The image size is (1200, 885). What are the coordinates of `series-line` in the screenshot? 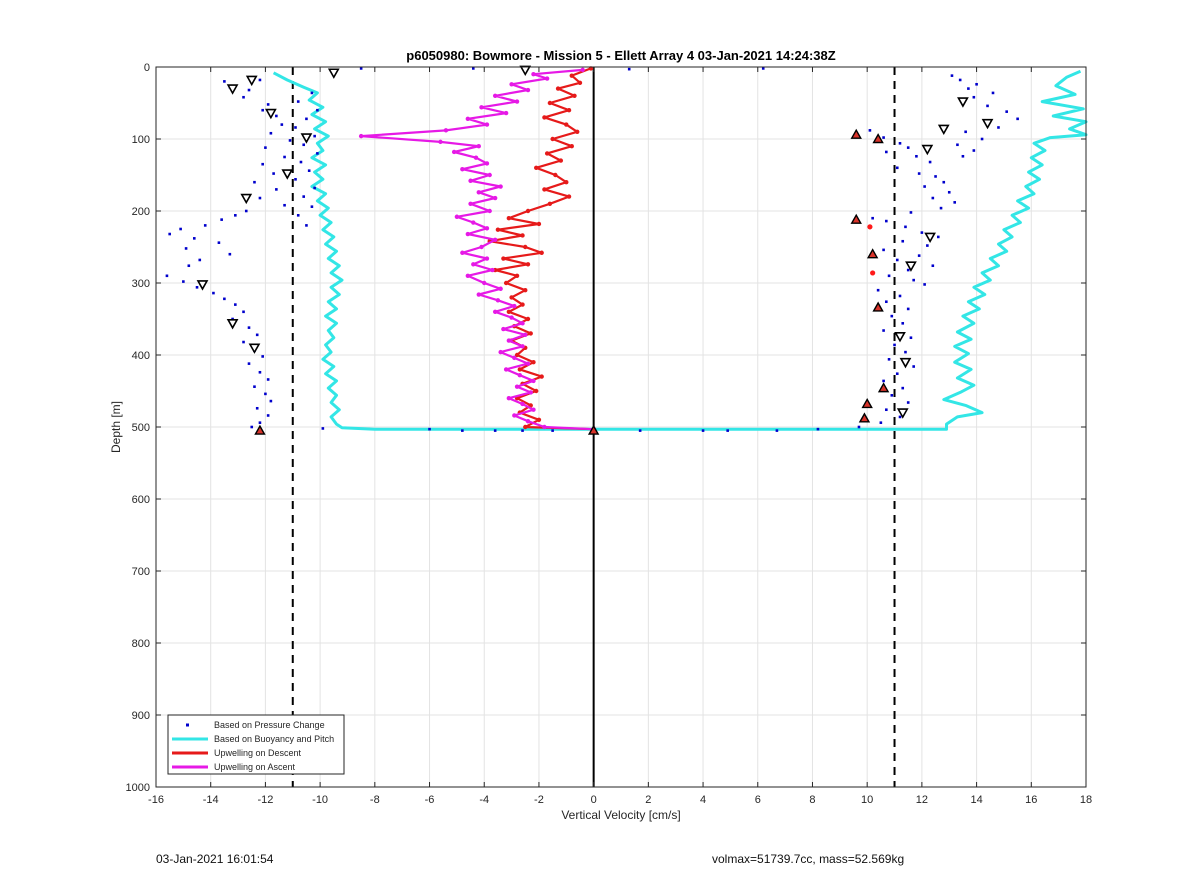 It's located at (541, 249).